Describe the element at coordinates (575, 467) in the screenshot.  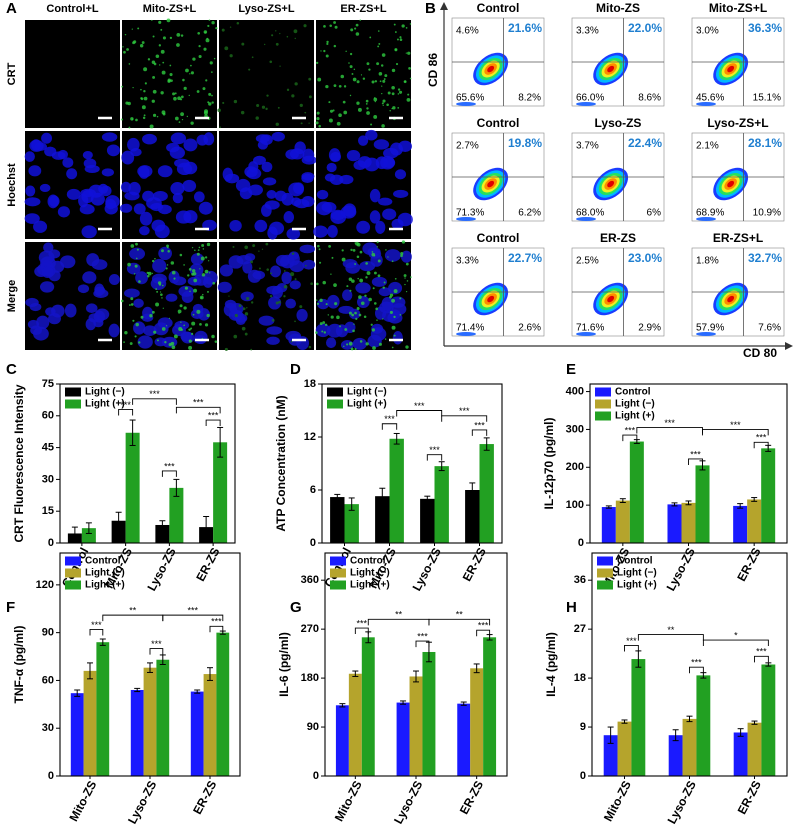
I see `y-tick-label: 200` at that location.